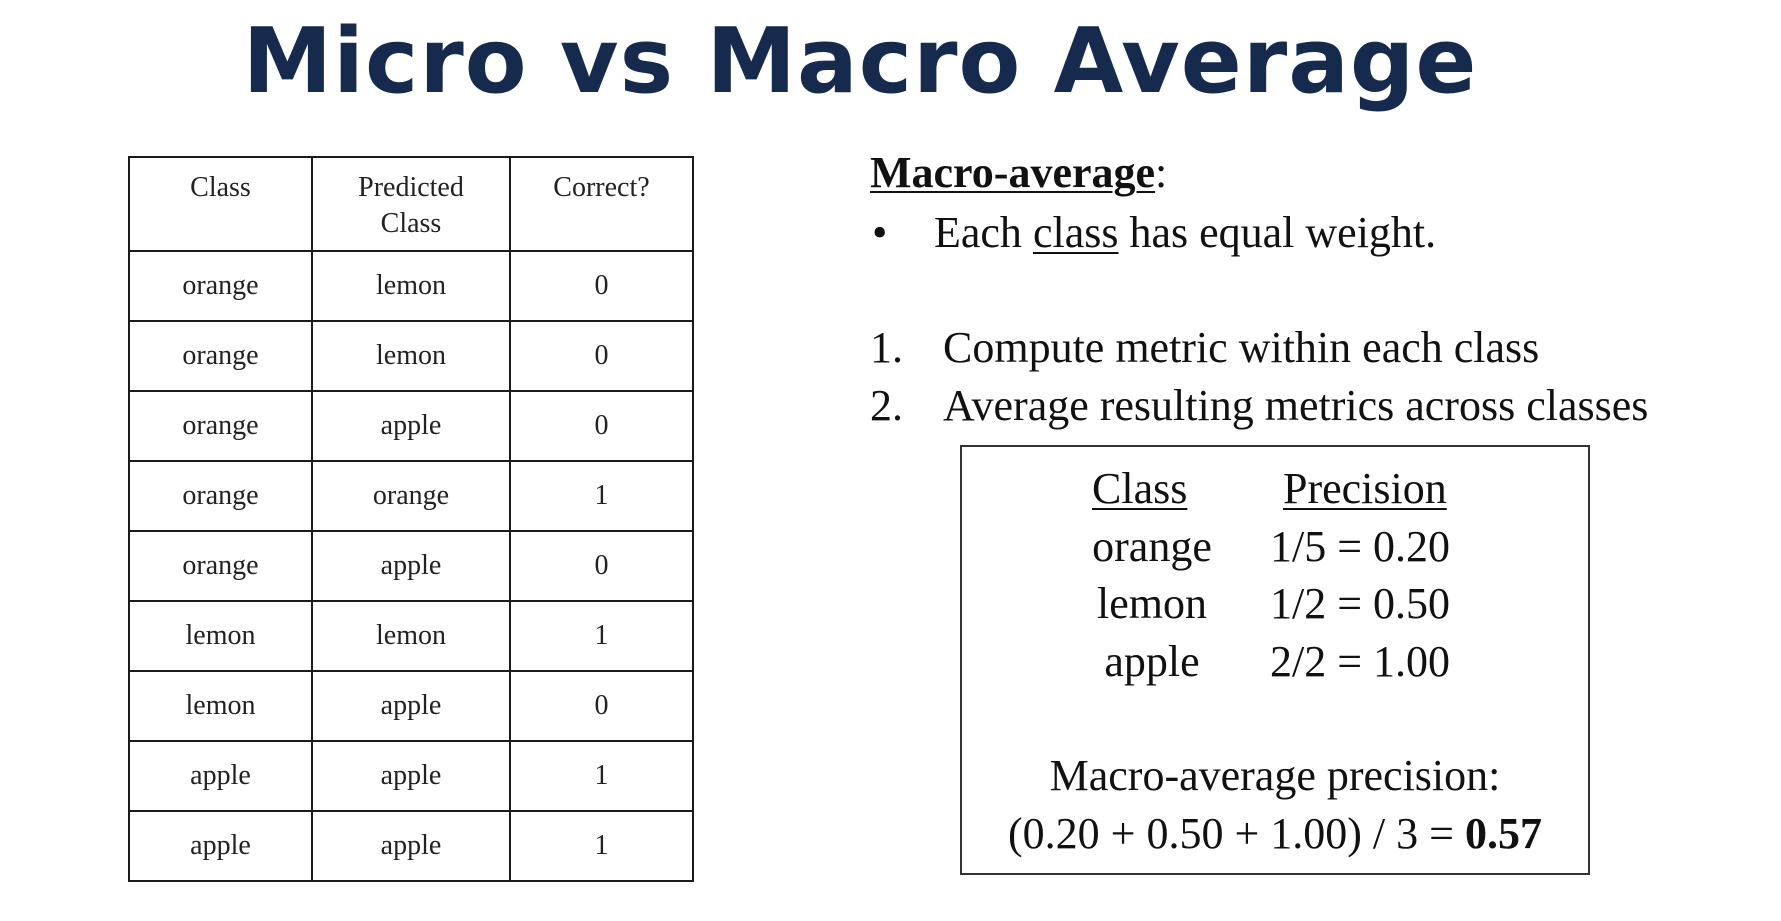  I want to click on precision-row-class: orange, so click(1152, 546).